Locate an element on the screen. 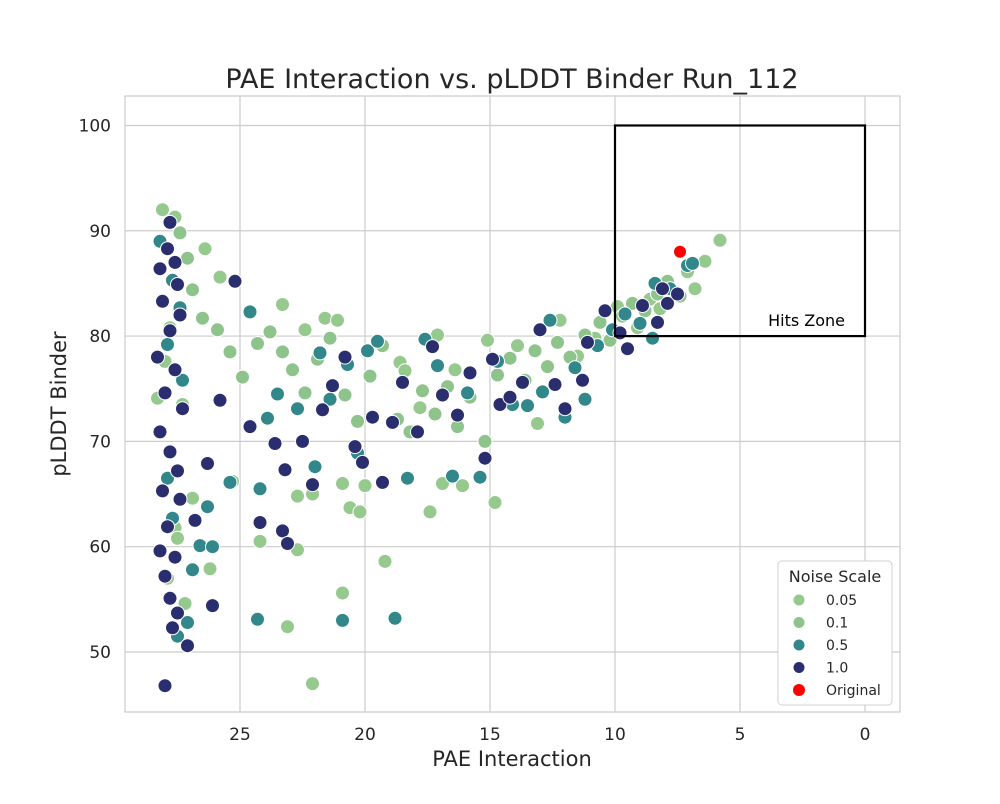 This screenshot has width=1000, height=804. chart-title: PAE Interaction vs. pLDDT Binder Run_112 is located at coordinates (511, 79).